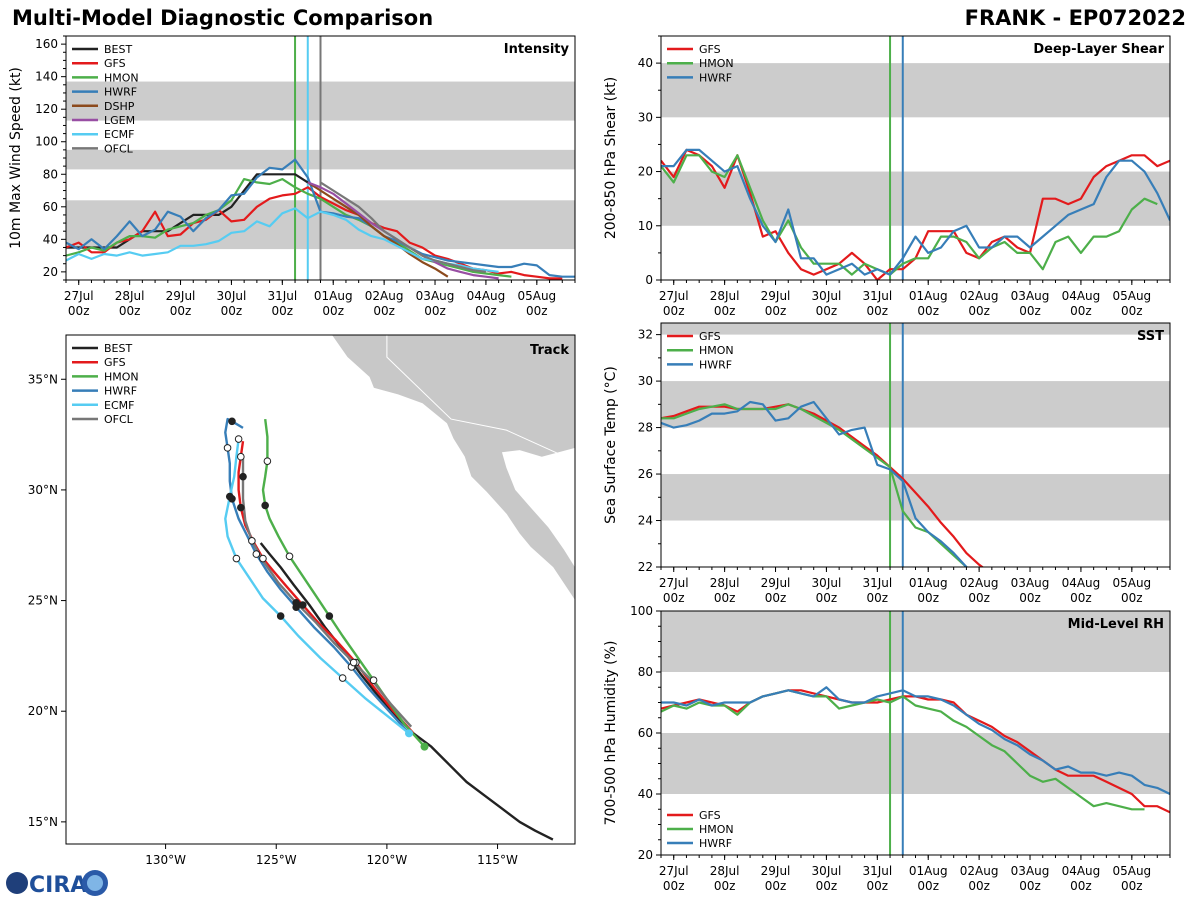 The height and width of the screenshot is (902, 1200). What do you see at coordinates (710, 815) in the screenshot?
I see `rh-legend-label-gfs: GFS` at bounding box center [710, 815].